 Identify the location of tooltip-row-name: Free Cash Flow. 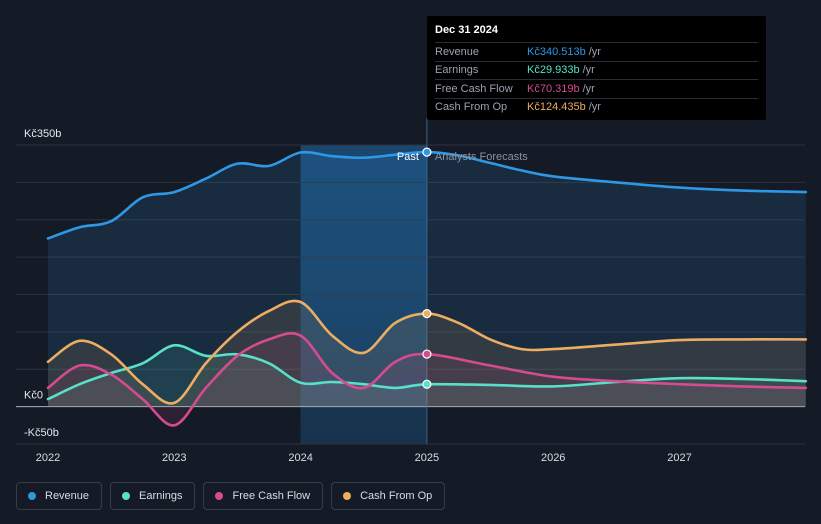
(474, 88).